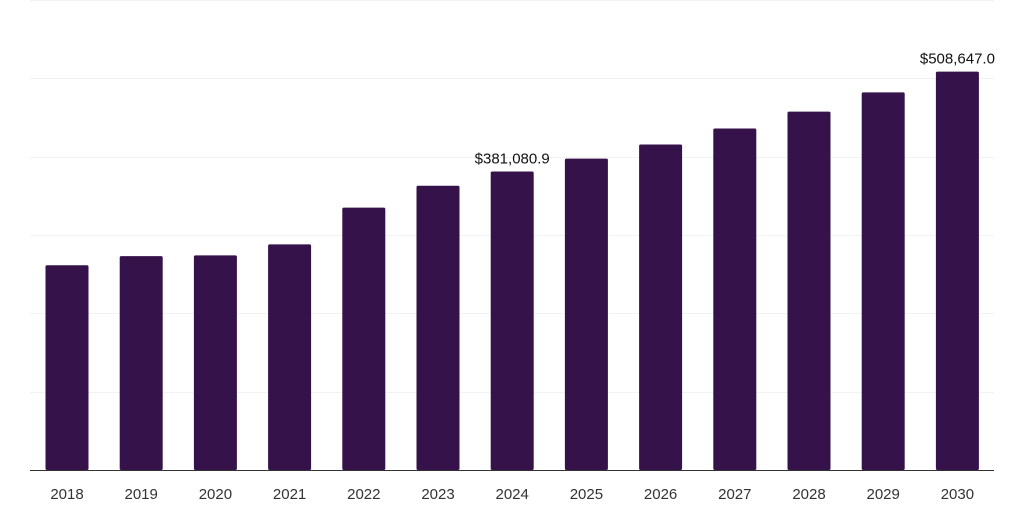 The image size is (1024, 512). What do you see at coordinates (67, 367) in the screenshot?
I see `bar-2018` at bounding box center [67, 367].